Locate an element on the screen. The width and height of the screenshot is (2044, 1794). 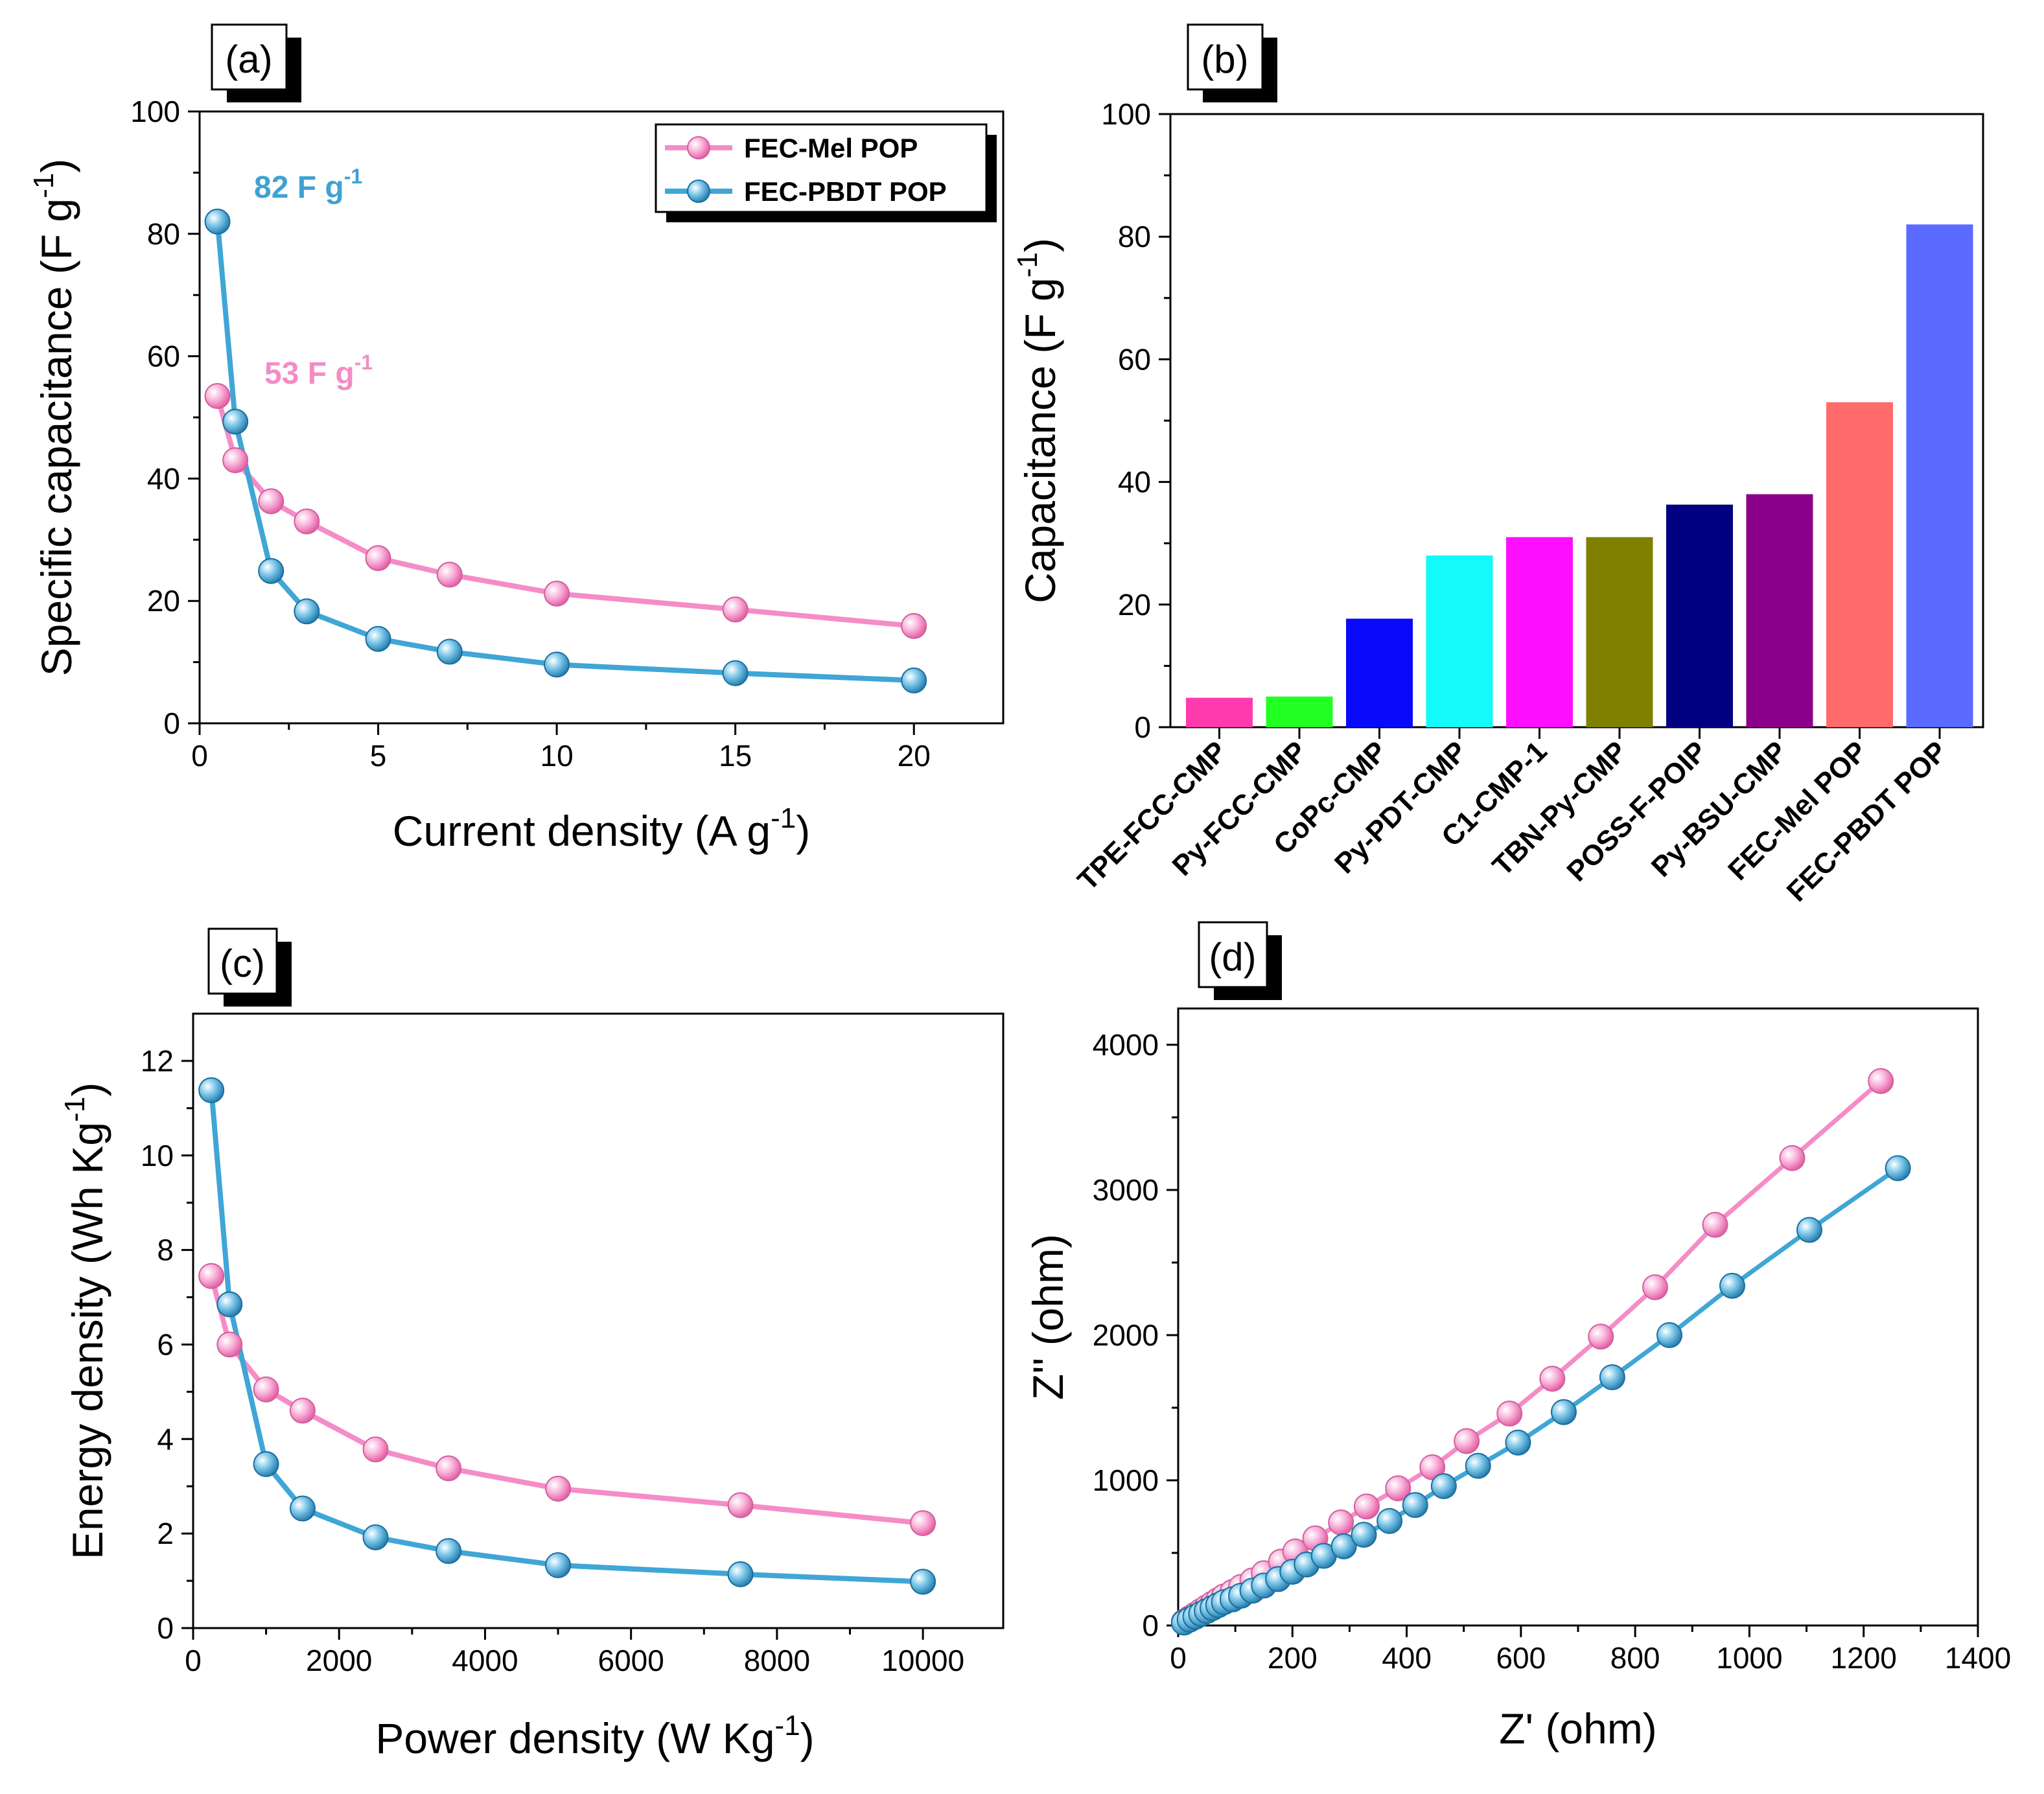
a-line-fec-pbdt-pop is located at coordinates (564, 452).